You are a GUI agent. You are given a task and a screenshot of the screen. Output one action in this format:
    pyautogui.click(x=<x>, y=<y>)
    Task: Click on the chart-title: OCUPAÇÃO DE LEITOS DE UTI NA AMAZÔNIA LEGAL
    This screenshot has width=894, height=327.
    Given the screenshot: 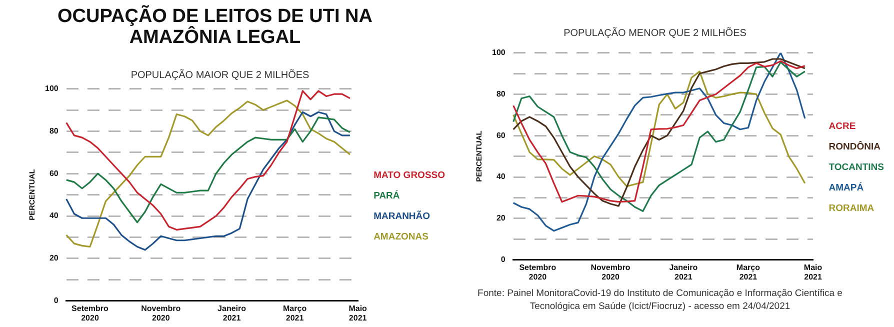 What is the action you would take?
    pyautogui.click(x=215, y=27)
    